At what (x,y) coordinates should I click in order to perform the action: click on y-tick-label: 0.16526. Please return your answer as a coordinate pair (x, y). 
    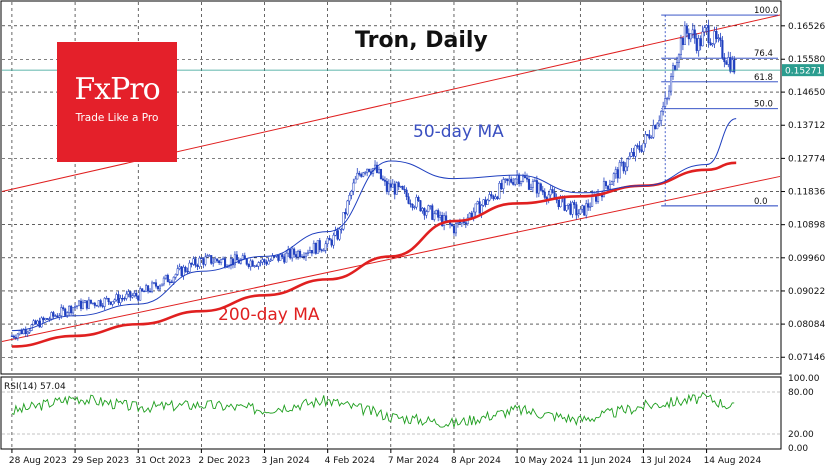
    Looking at the image, I should click on (806, 27).